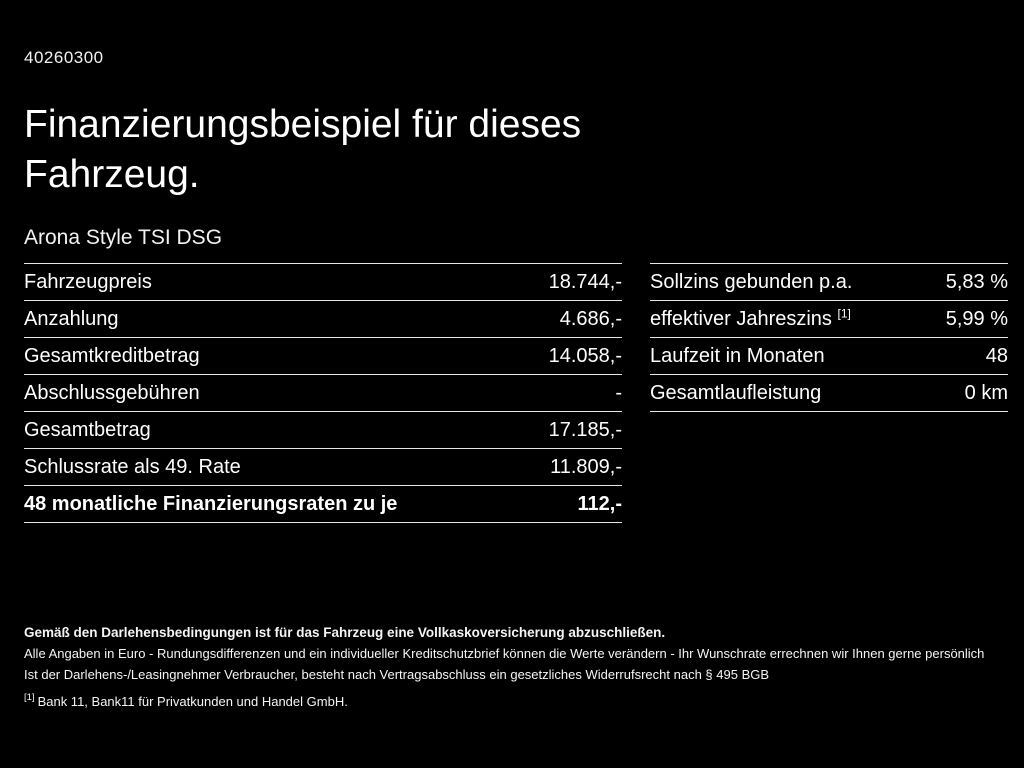  Describe the element at coordinates (323, 466) in the screenshot. I see `table-row-schlussrate: Schlussrate als 49. Rate 11.809,-` at that location.